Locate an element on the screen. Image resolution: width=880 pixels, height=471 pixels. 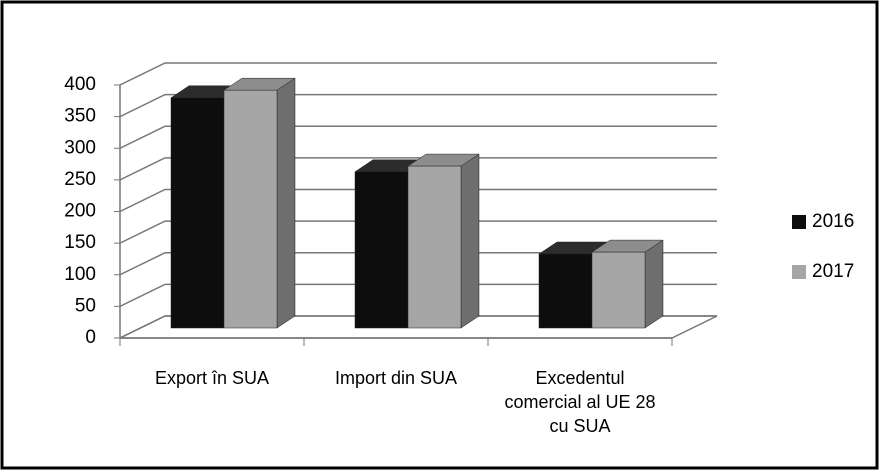
x-tick-label: Import din SUA is located at coordinates (396, 378).